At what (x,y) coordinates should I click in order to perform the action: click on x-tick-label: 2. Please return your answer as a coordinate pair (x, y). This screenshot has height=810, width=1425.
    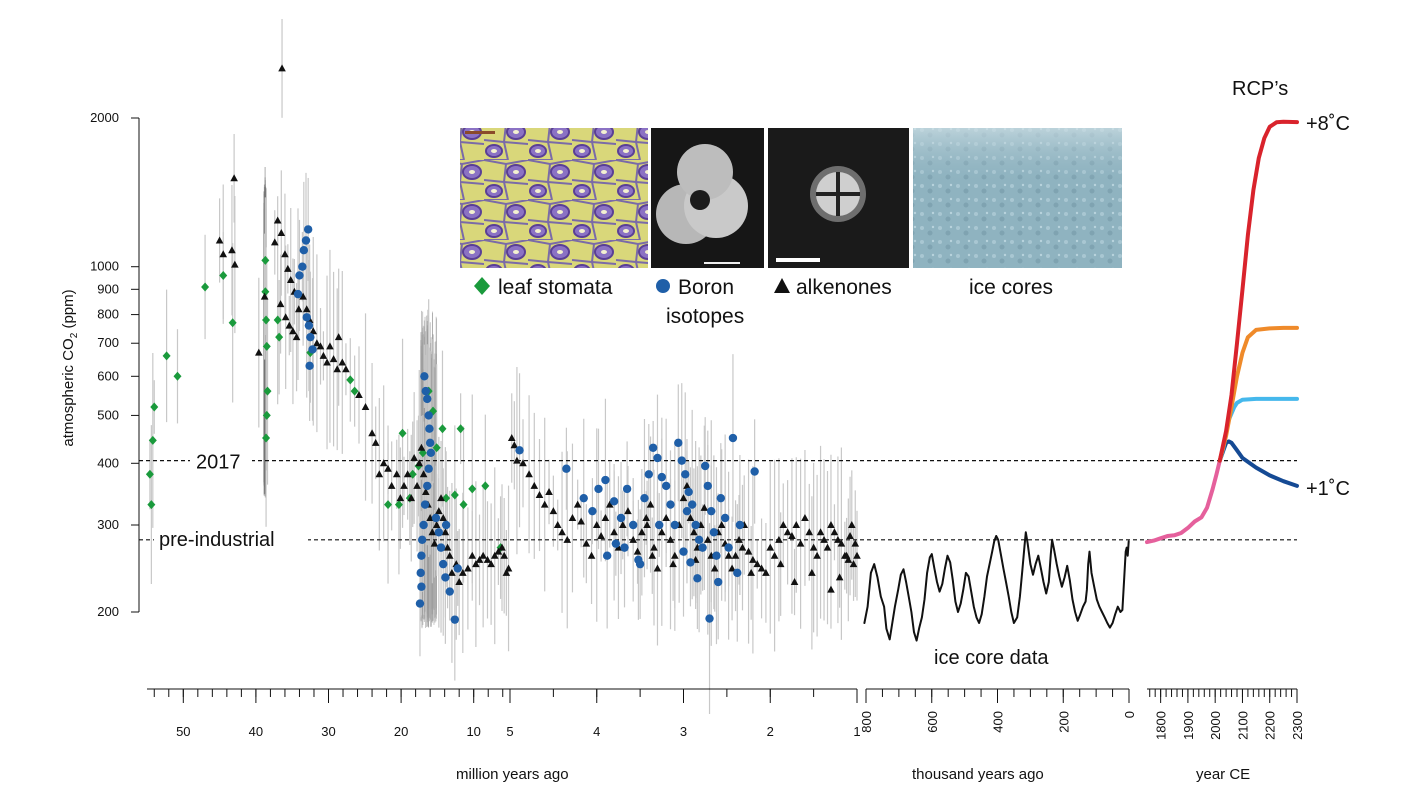
    Looking at the image, I should click on (770, 731).